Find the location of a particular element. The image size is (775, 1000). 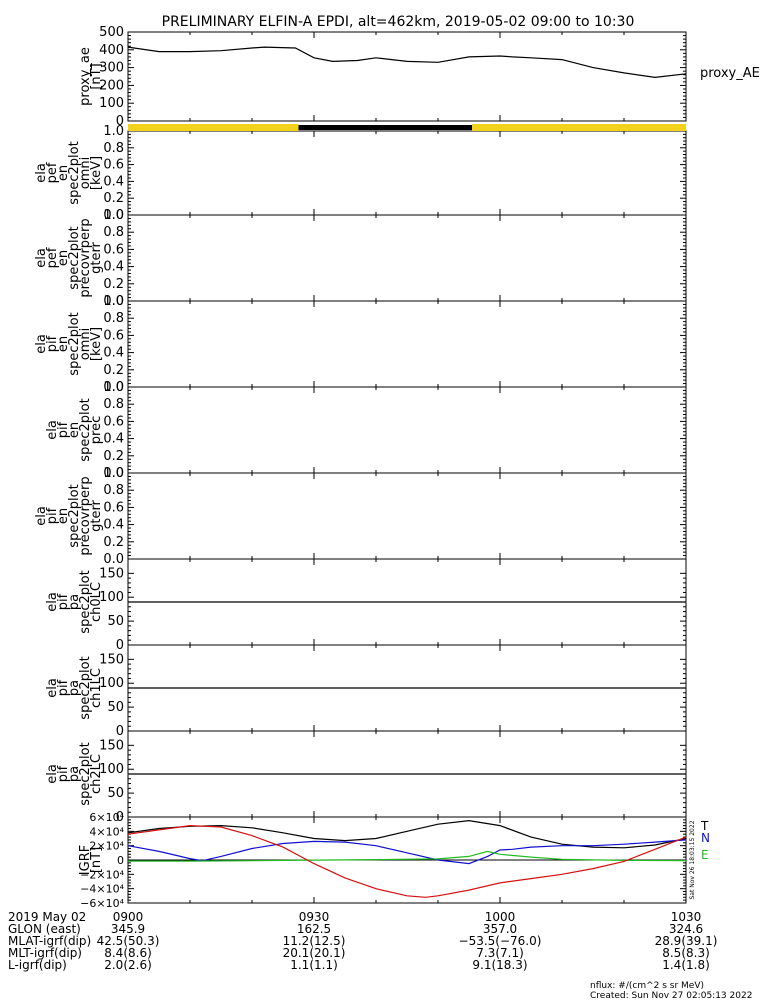

series-igrf-e is located at coordinates (407, 856).